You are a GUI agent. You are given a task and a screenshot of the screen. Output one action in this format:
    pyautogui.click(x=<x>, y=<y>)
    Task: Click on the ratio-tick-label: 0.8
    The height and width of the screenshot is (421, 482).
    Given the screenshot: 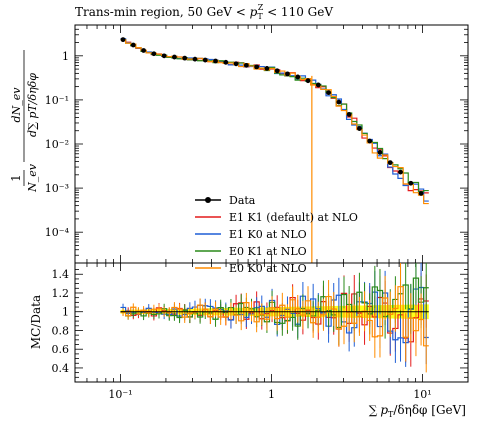 What is the action you would take?
    pyautogui.click(x=61, y=330)
    